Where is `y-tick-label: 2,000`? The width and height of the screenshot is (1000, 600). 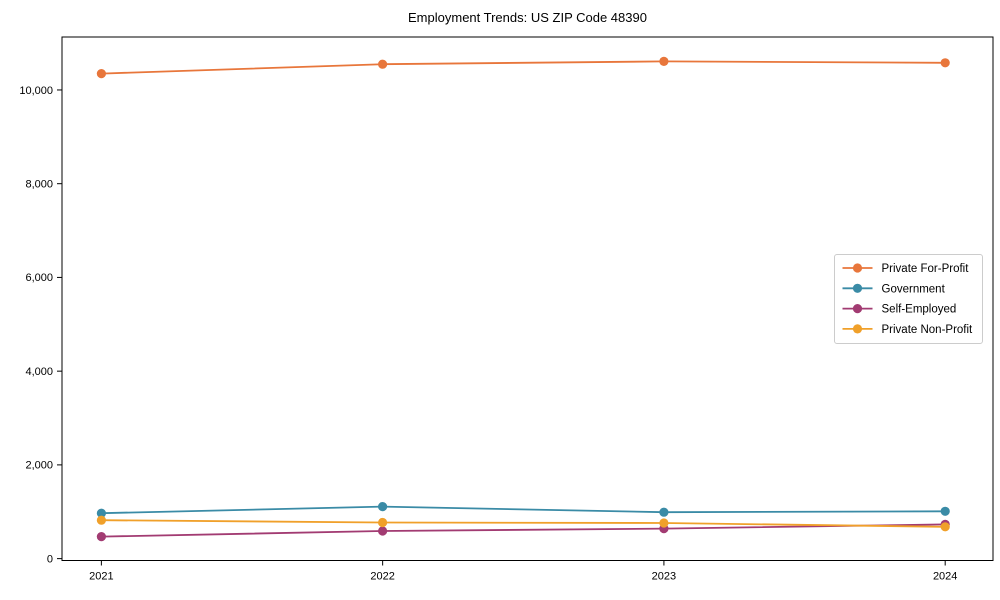 y-tick-label: 2,000 is located at coordinates (39, 466).